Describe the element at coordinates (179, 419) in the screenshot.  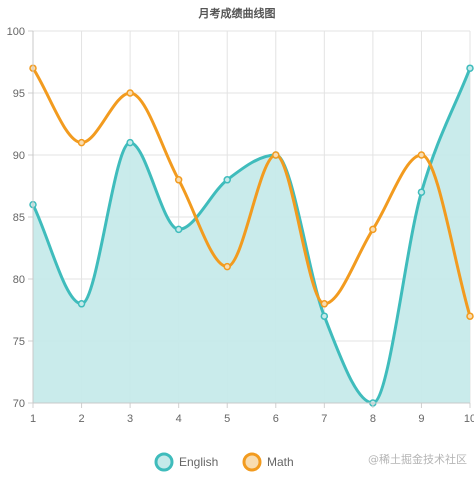
I see `x-tick-label: 4` at that location.